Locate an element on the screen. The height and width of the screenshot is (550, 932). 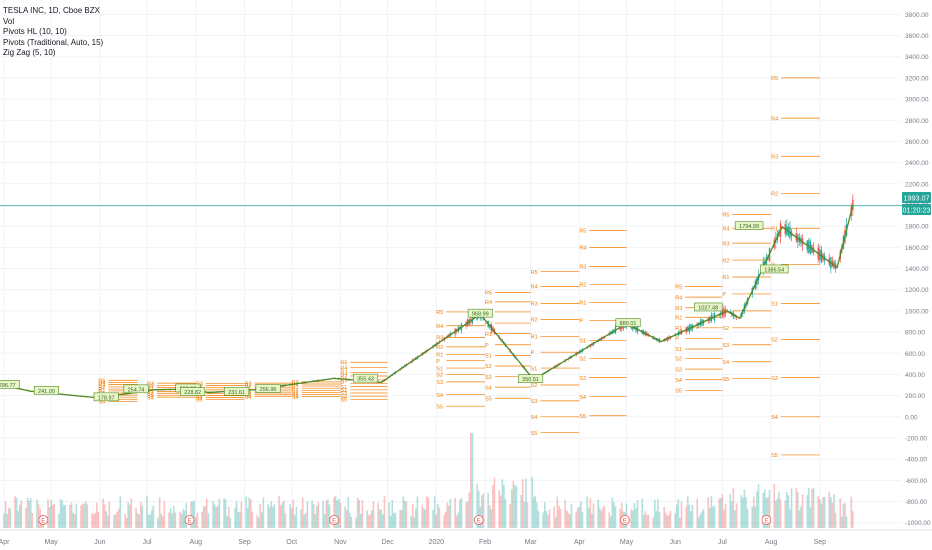
legend-pivots-hl: Pivots HL (10, 10) is located at coordinates (35, 31).